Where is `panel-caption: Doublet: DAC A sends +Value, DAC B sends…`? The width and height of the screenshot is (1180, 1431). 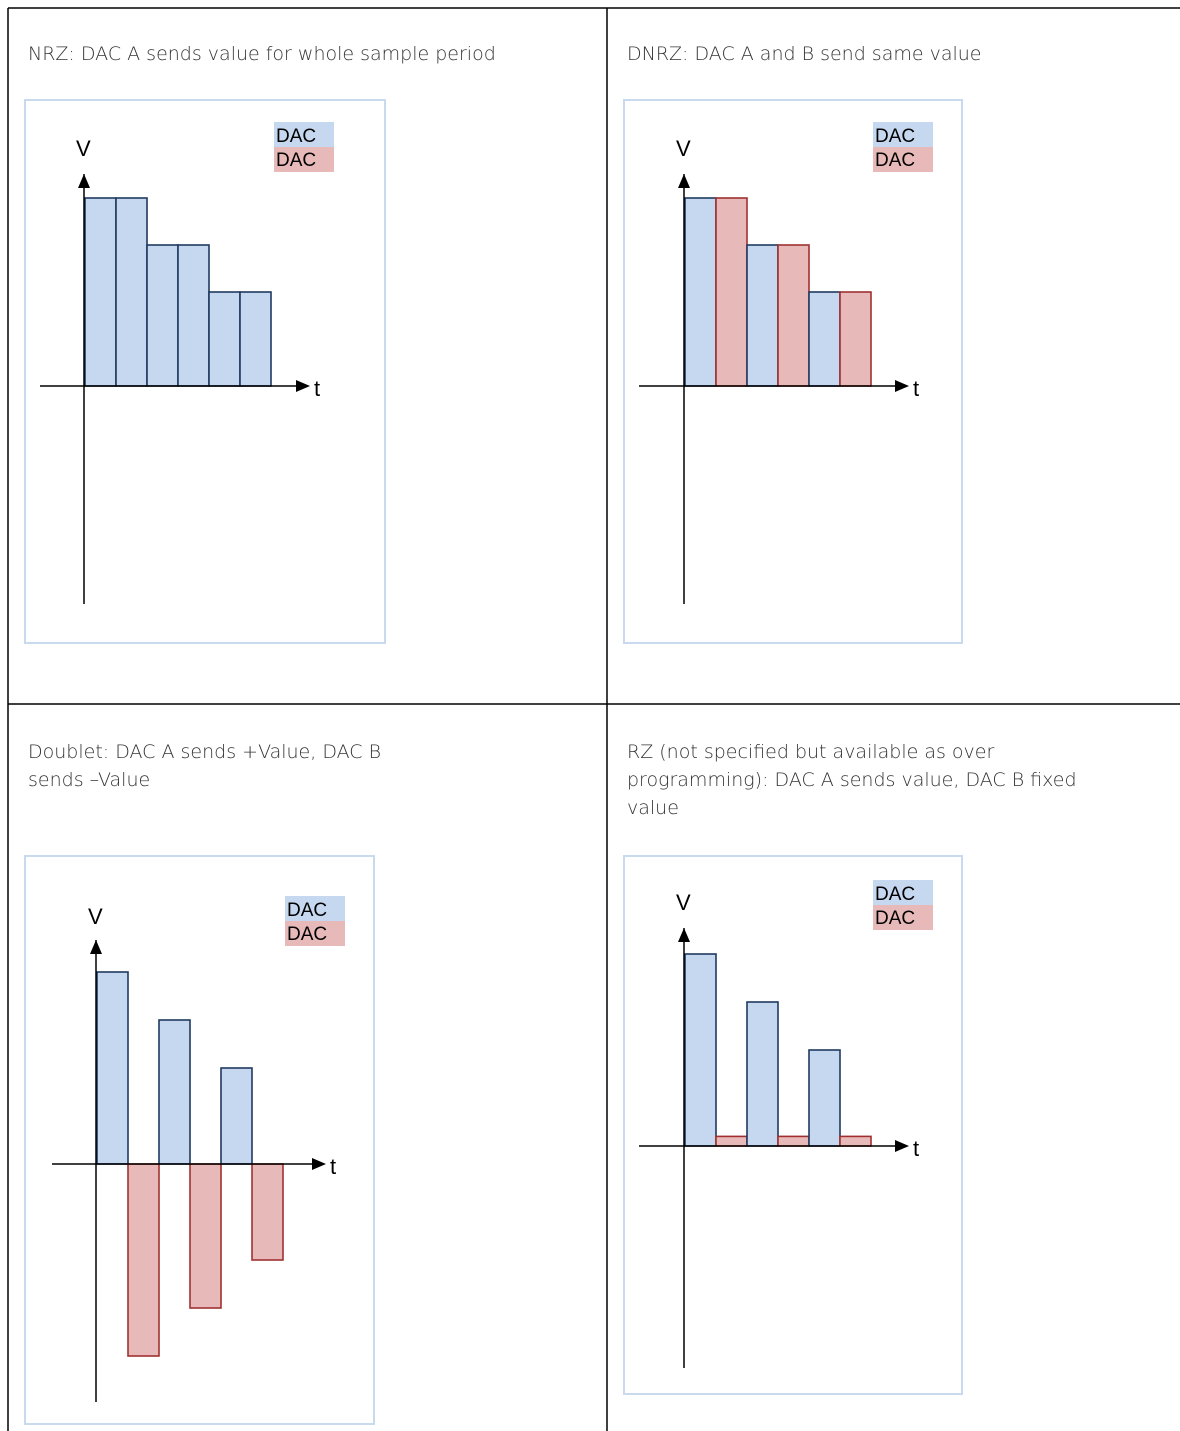 panel-caption: Doublet: DAC A sends +Value, DAC B sends… is located at coordinates (205, 766).